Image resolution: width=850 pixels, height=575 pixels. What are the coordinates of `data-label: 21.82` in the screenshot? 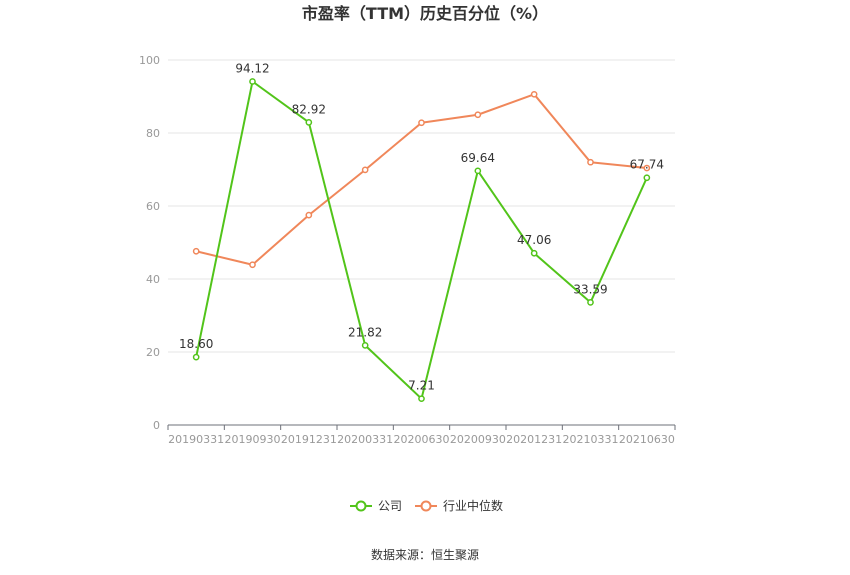 It's located at (365, 332).